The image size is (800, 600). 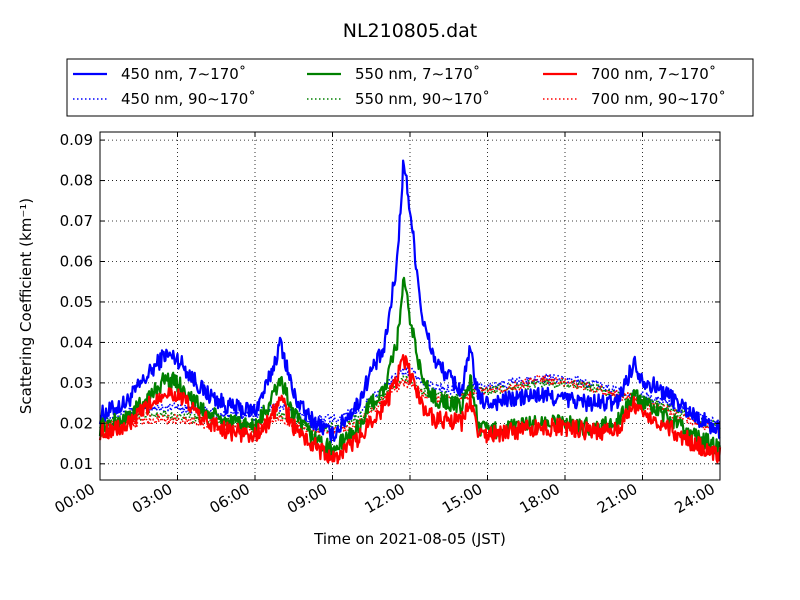 What do you see at coordinates (188, 99) in the screenshot?
I see `legend-label: 450 nm, 90∼170˚` at bounding box center [188, 99].